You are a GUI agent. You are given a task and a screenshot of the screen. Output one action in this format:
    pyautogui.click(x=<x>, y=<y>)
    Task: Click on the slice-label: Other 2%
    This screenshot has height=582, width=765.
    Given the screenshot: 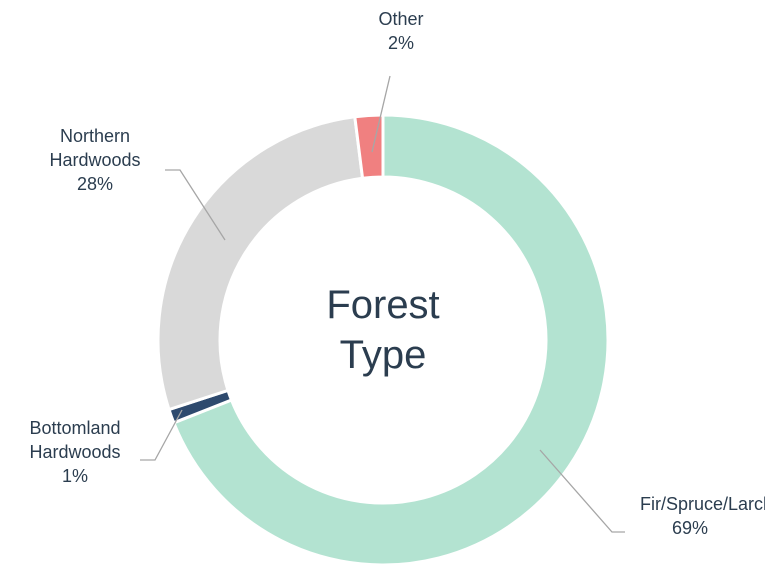 What is the action you would take?
    pyautogui.click(x=401, y=31)
    